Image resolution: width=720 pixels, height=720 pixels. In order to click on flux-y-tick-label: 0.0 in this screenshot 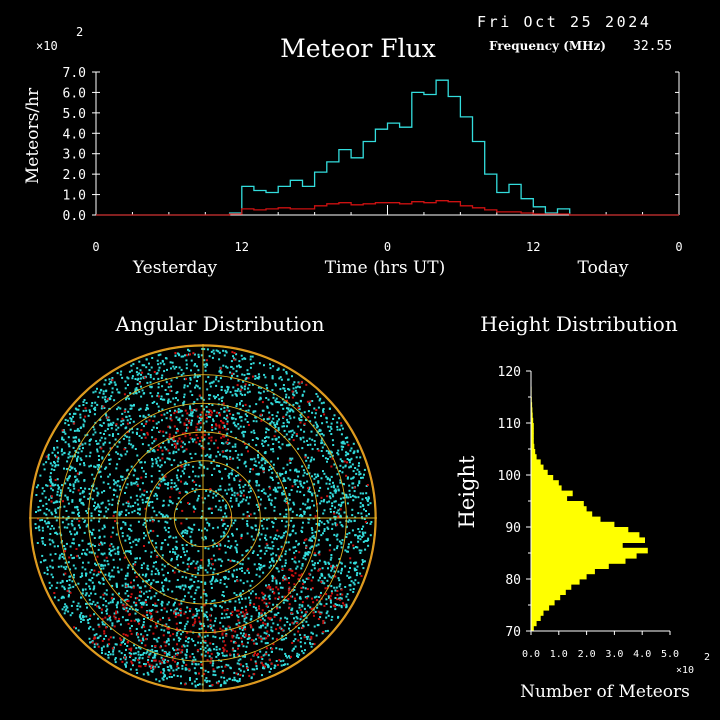, I will do `click(74, 216)`.